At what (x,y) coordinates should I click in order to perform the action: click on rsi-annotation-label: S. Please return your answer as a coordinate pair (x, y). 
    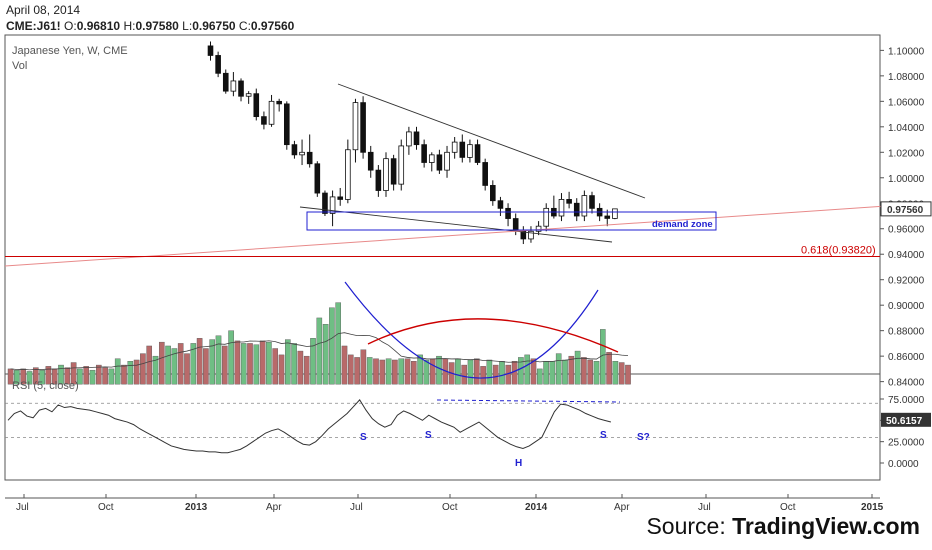
    Looking at the image, I should click on (428, 435).